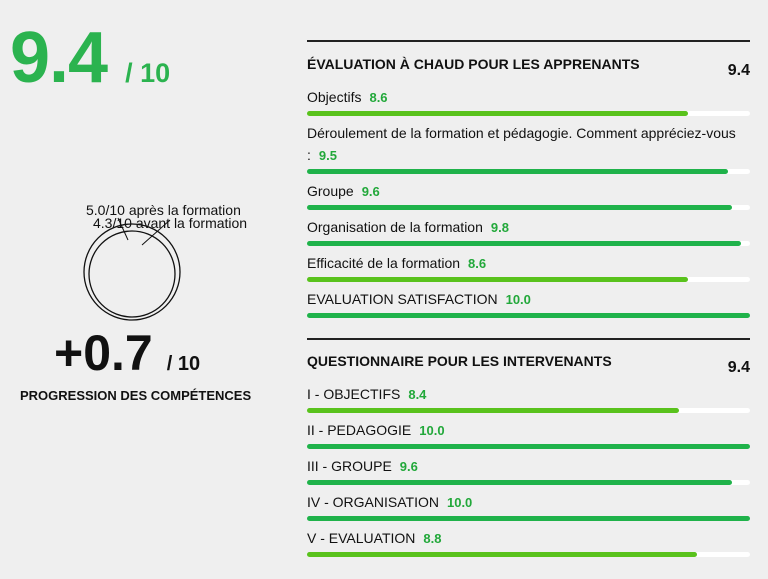 The width and height of the screenshot is (768, 579). I want to click on progress-label: PROGRESSION DES COMPÉTENCES, so click(136, 395).